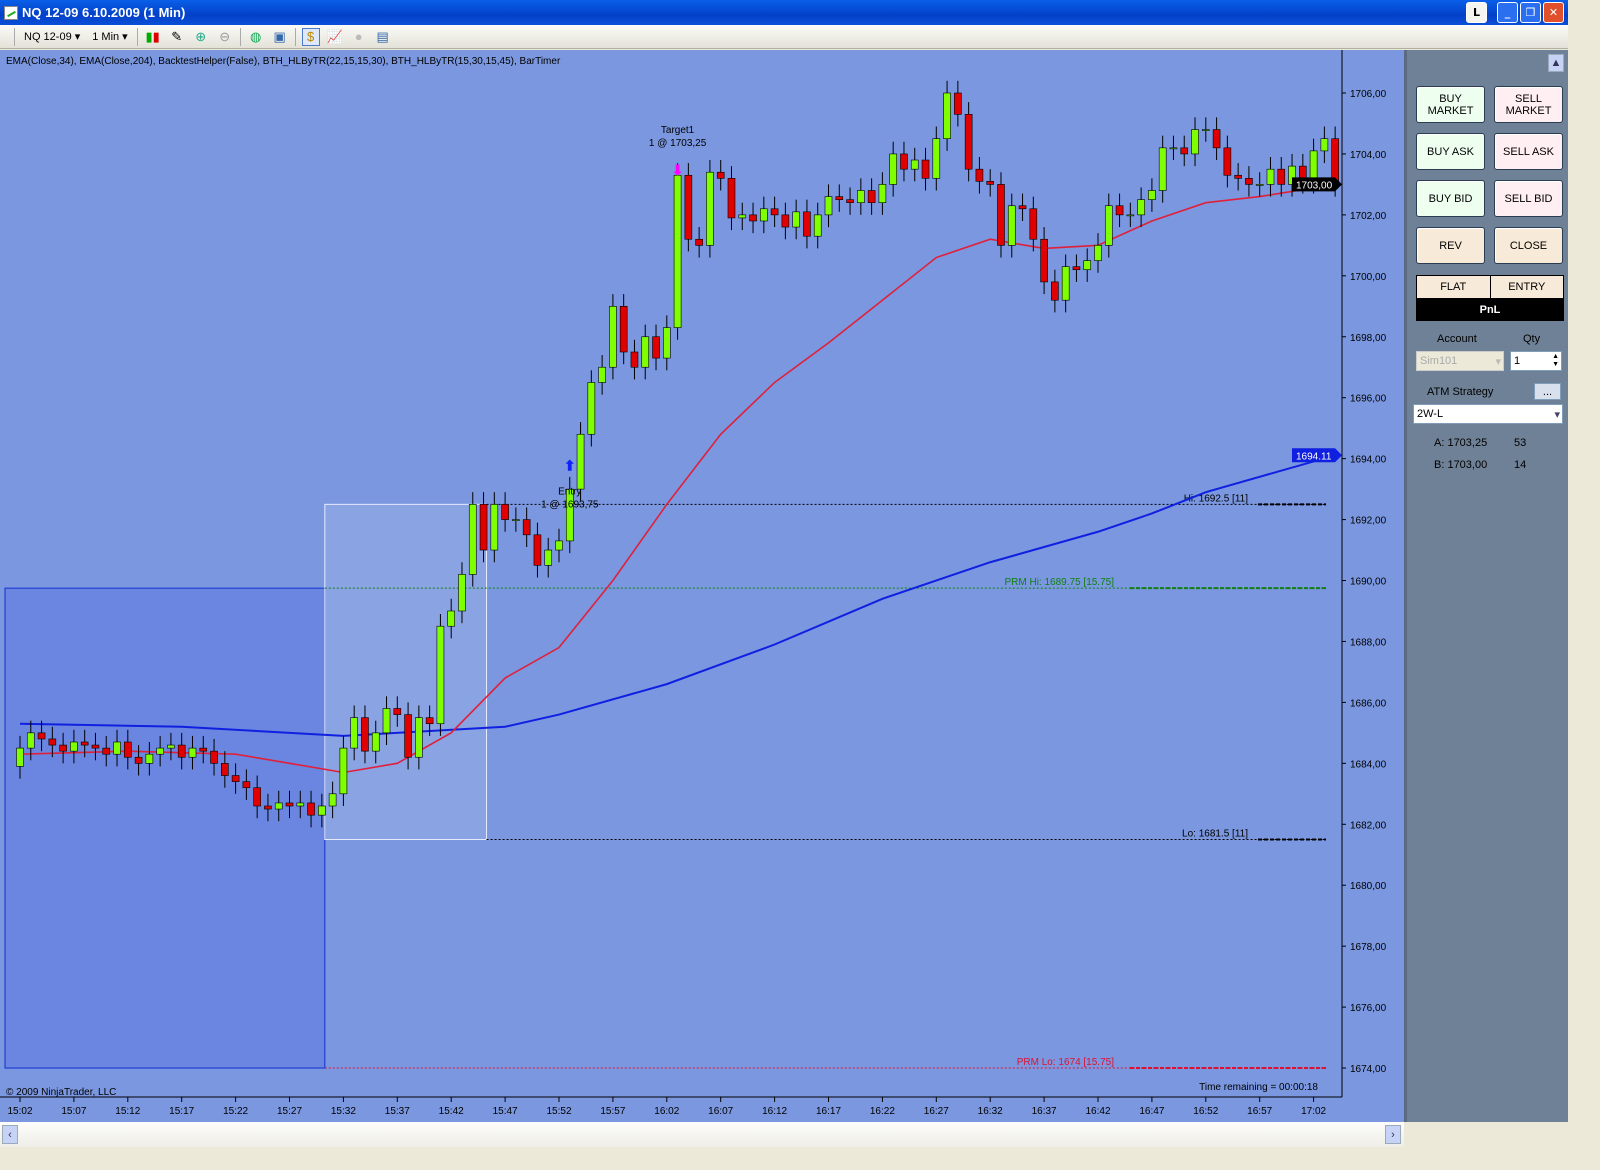 Image resolution: width=1600 pixels, height=1170 pixels. What do you see at coordinates (1368, 582) in the screenshot?
I see `y-tick-label: 1690,00` at bounding box center [1368, 582].